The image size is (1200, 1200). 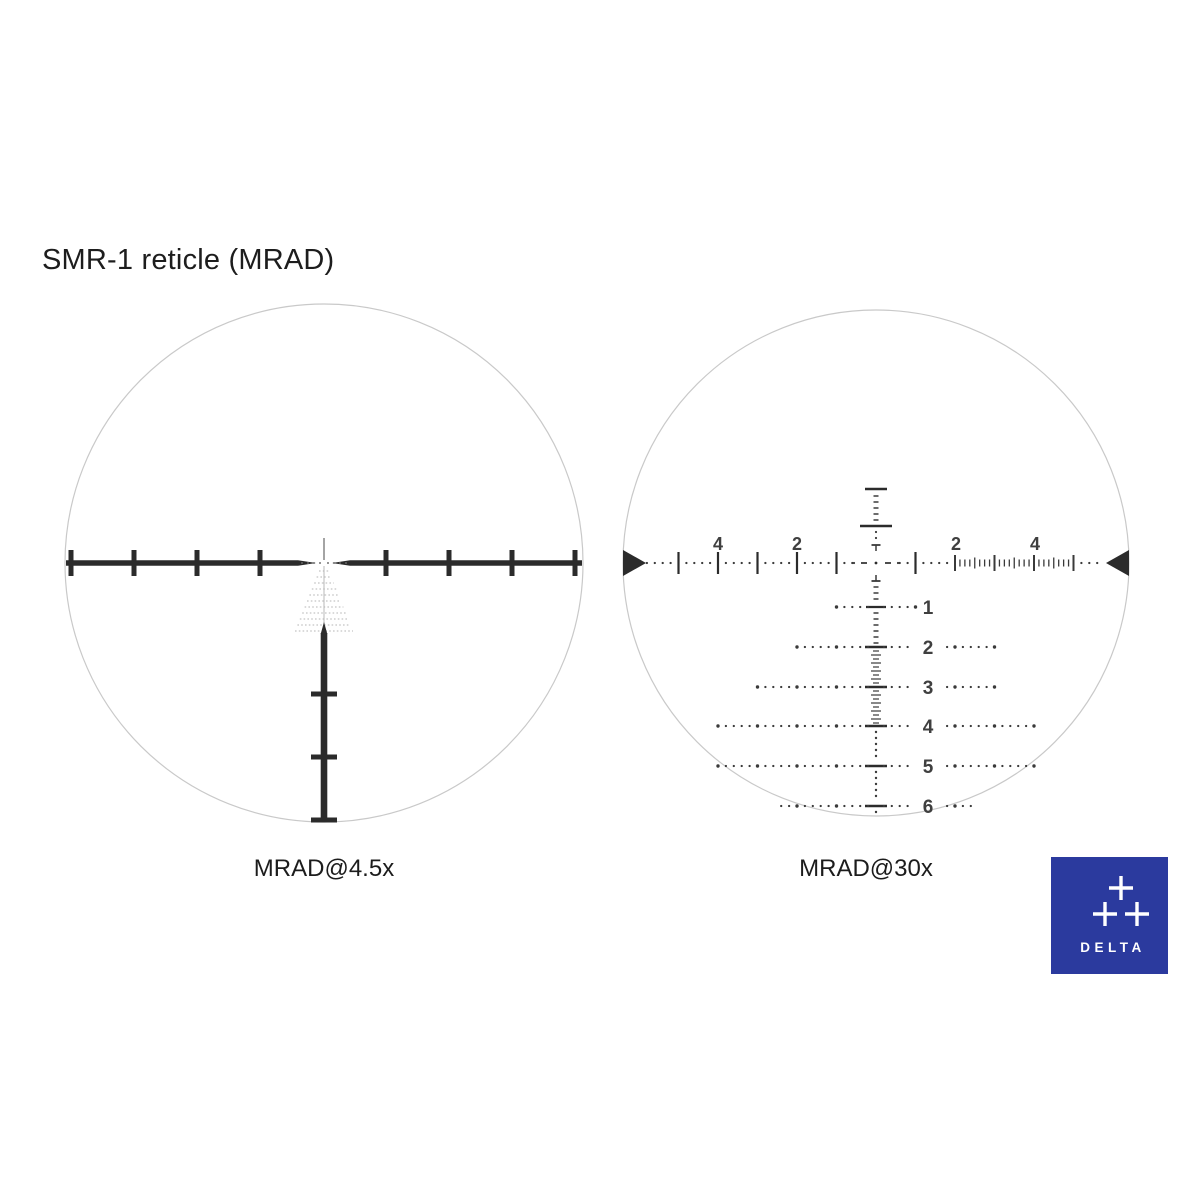 I want to click on delta-logo-text: DELTA, so click(x=1113, y=947).